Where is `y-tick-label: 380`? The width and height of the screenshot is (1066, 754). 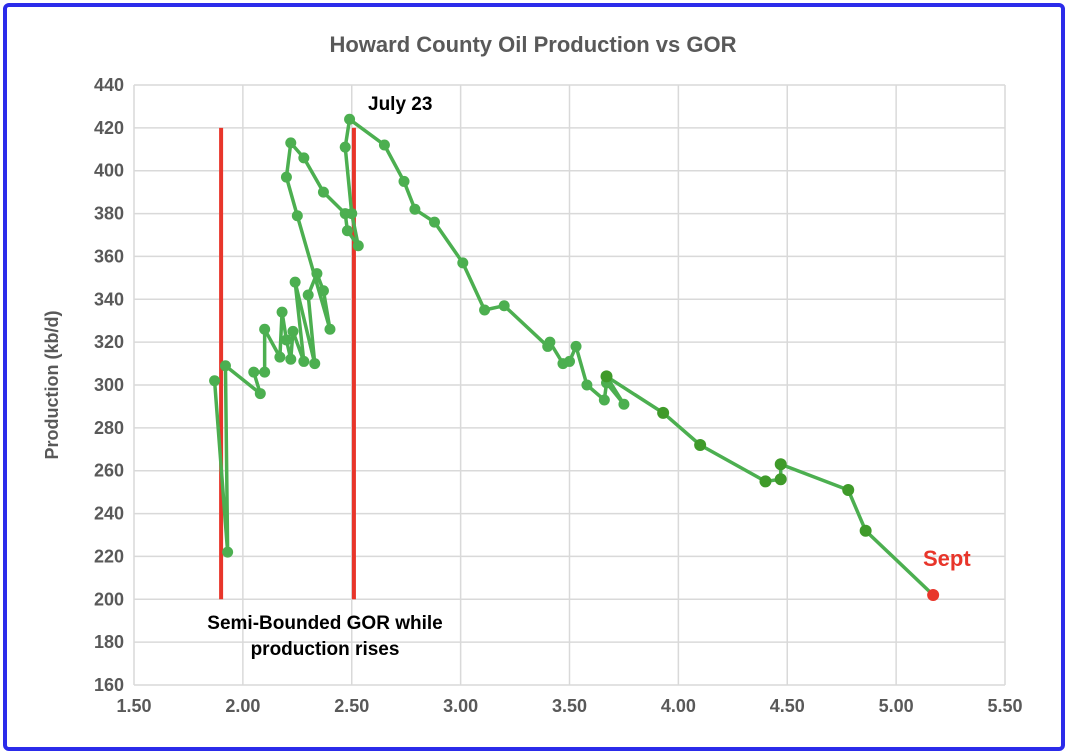 y-tick-label: 380 is located at coordinates (109, 214).